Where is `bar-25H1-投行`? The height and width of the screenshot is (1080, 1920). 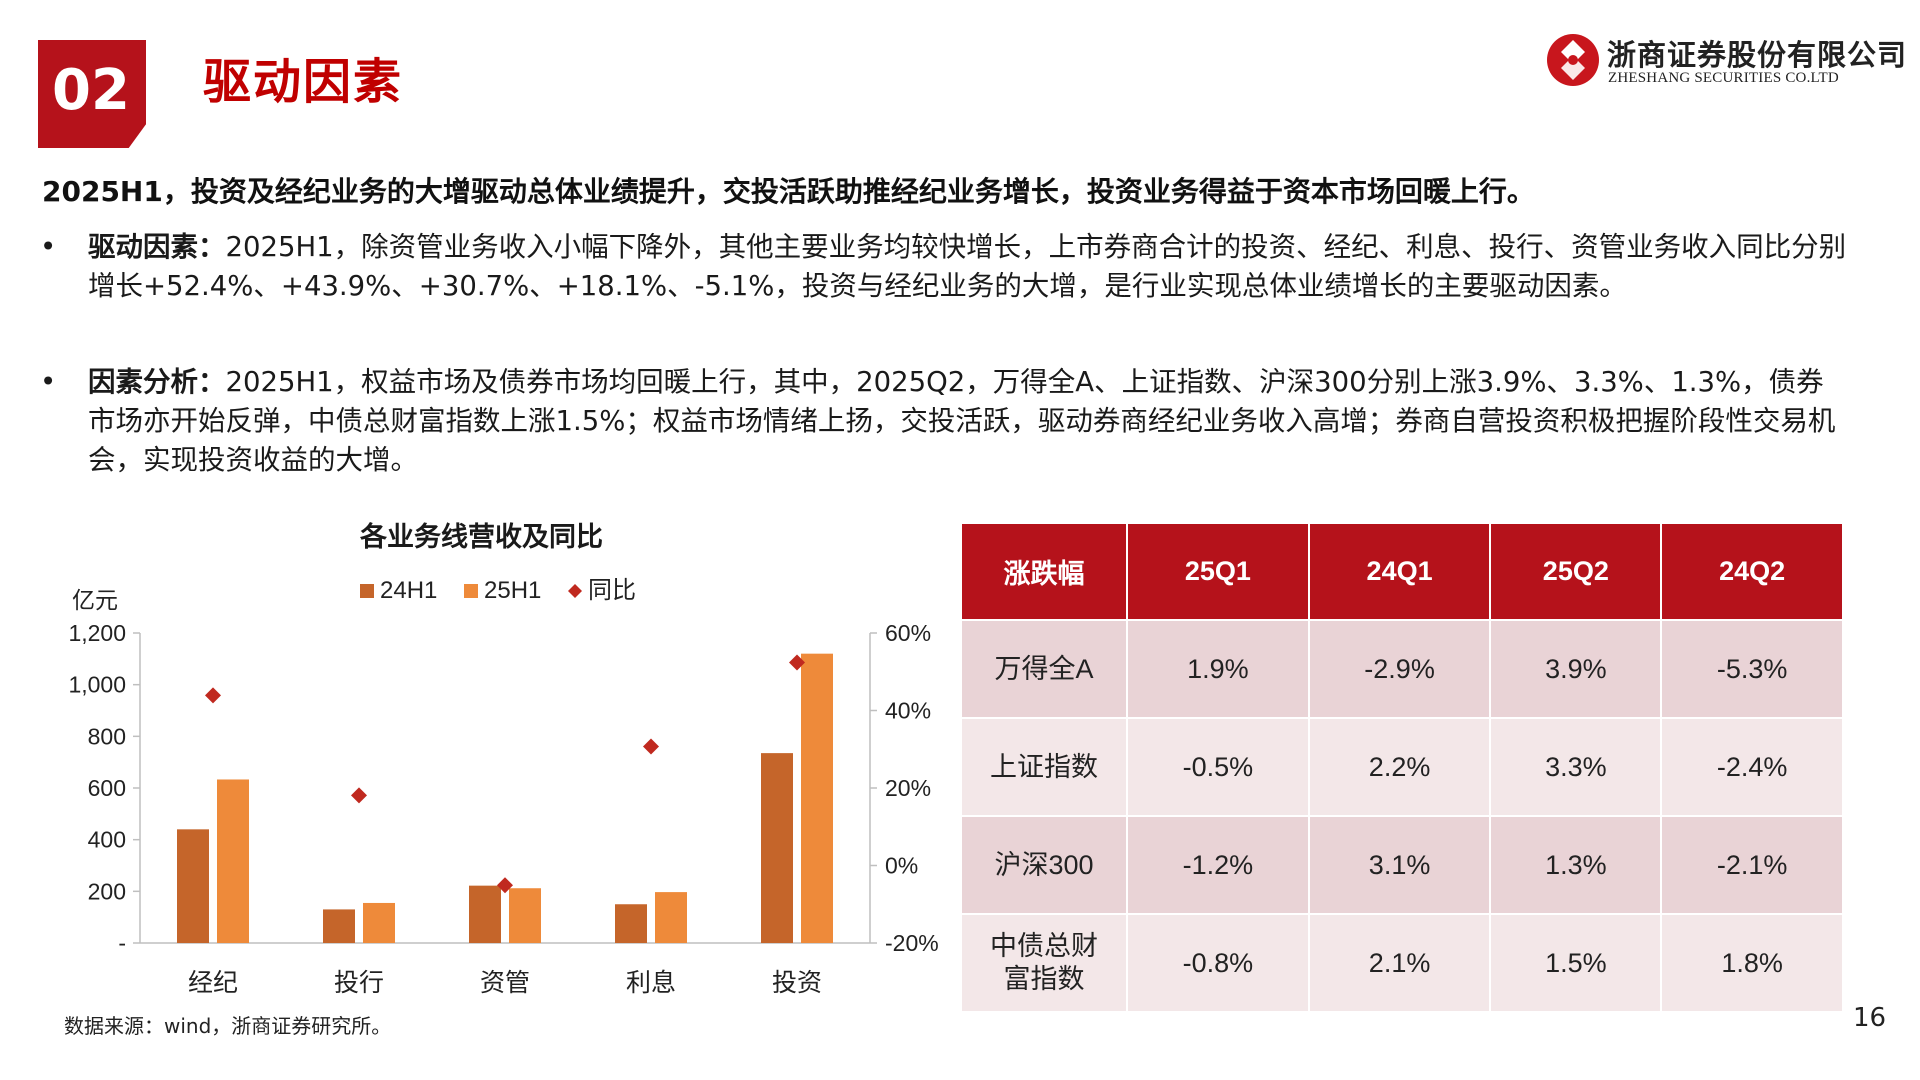 bar-25H1-投行 is located at coordinates (379, 922).